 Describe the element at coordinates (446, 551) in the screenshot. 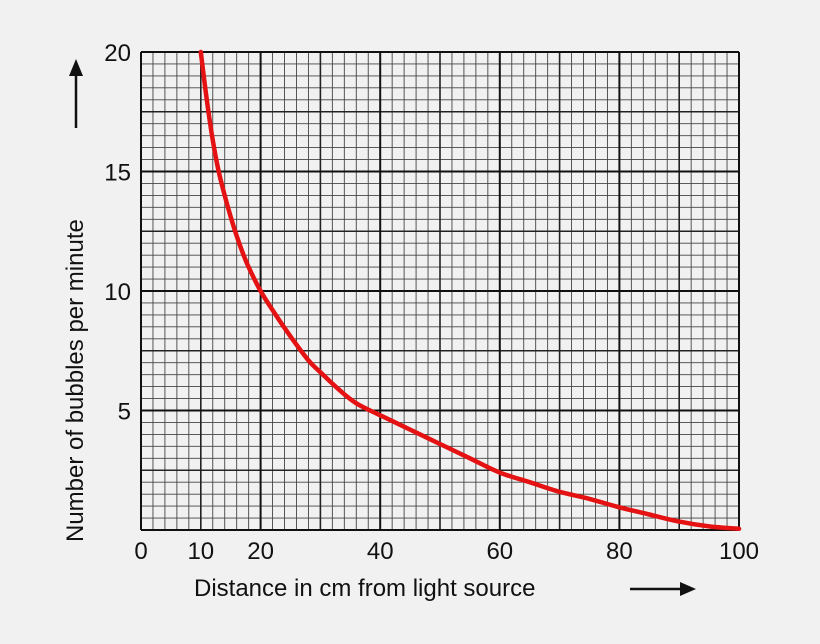

I see `x-tick-labels: 0 10 20 40 60 80 100` at that location.